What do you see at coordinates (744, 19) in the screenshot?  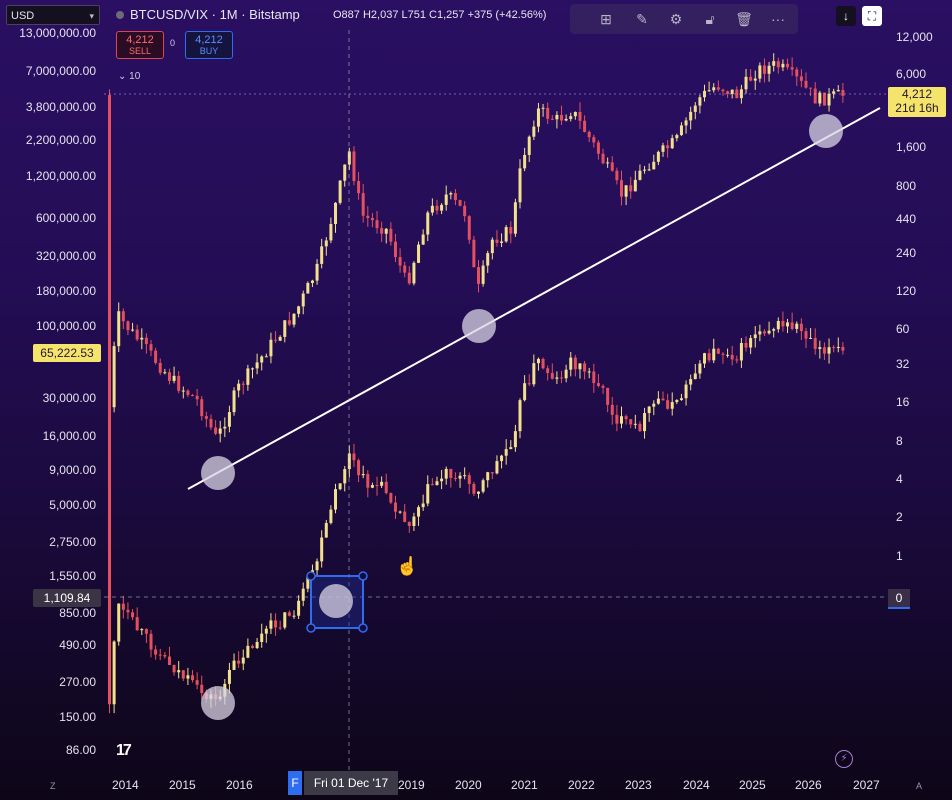 I see `trash-icon: 🗑︎` at bounding box center [744, 19].